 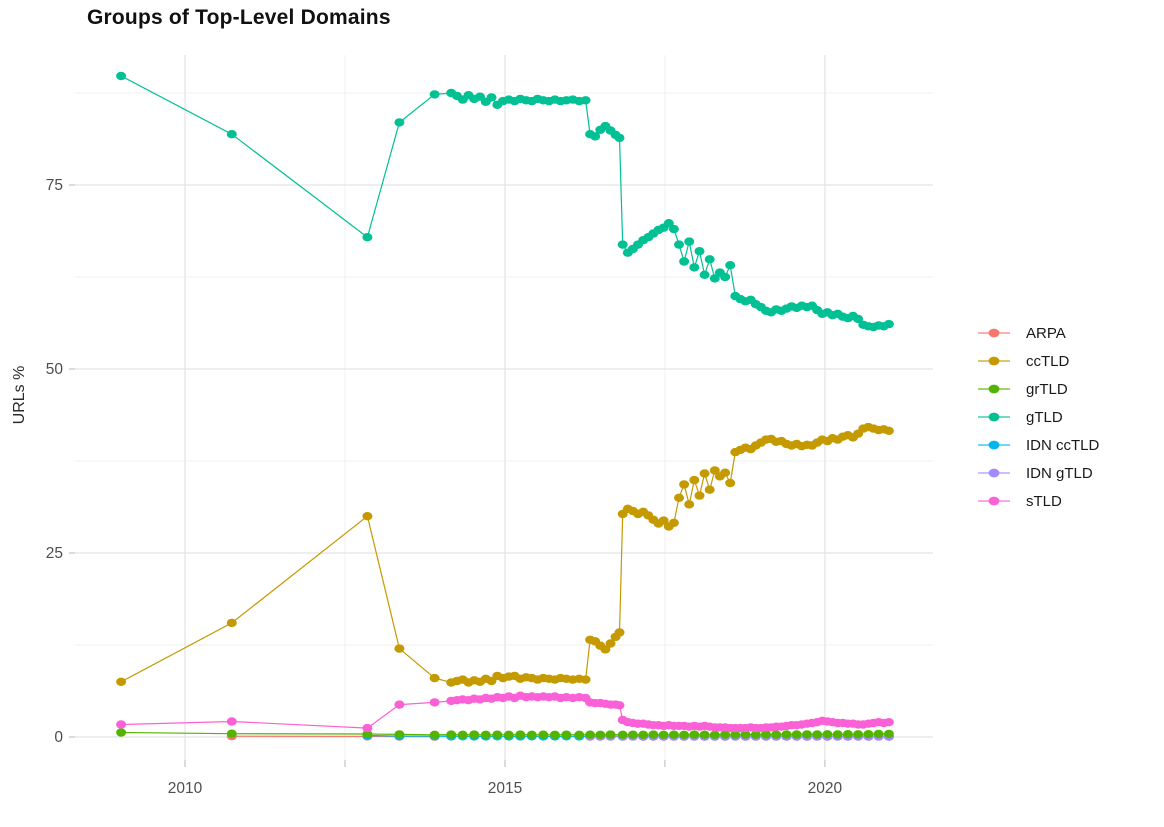 I want to click on legend-item-cctld: ccTLD, so click(x=1037, y=361).